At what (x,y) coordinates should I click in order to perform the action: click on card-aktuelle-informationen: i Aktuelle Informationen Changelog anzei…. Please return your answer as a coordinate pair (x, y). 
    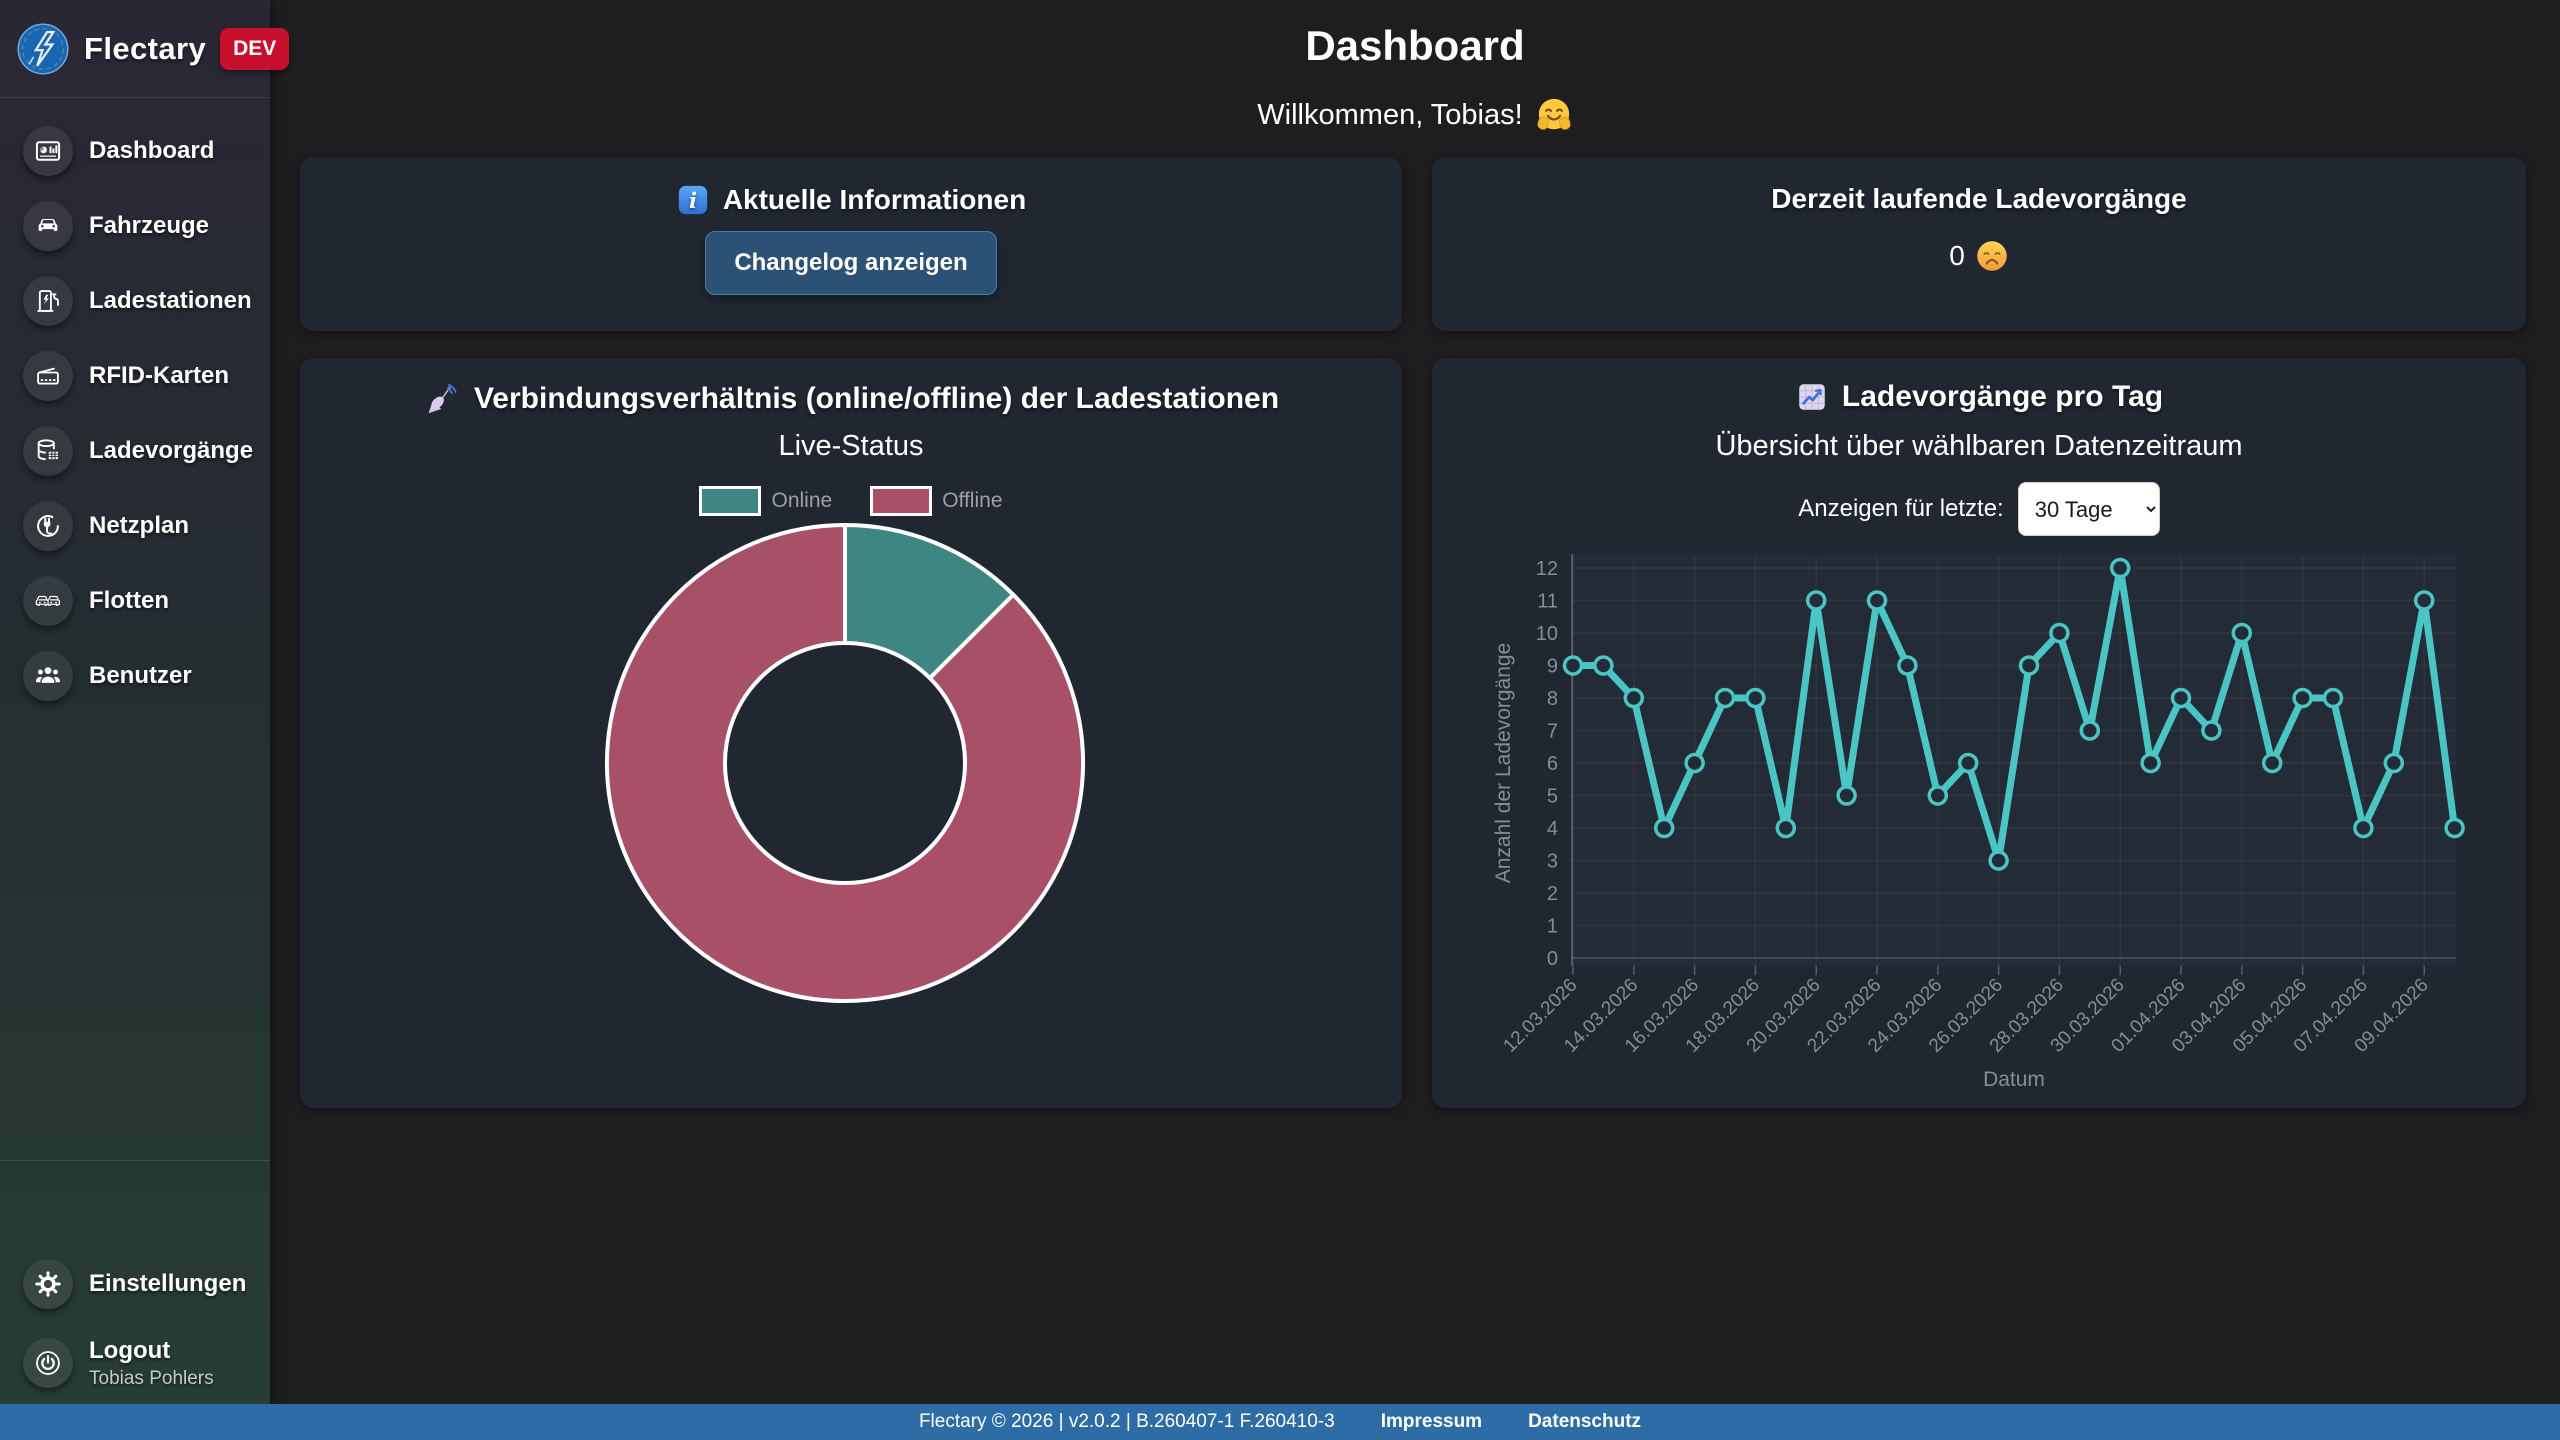
    Looking at the image, I should click on (851, 244).